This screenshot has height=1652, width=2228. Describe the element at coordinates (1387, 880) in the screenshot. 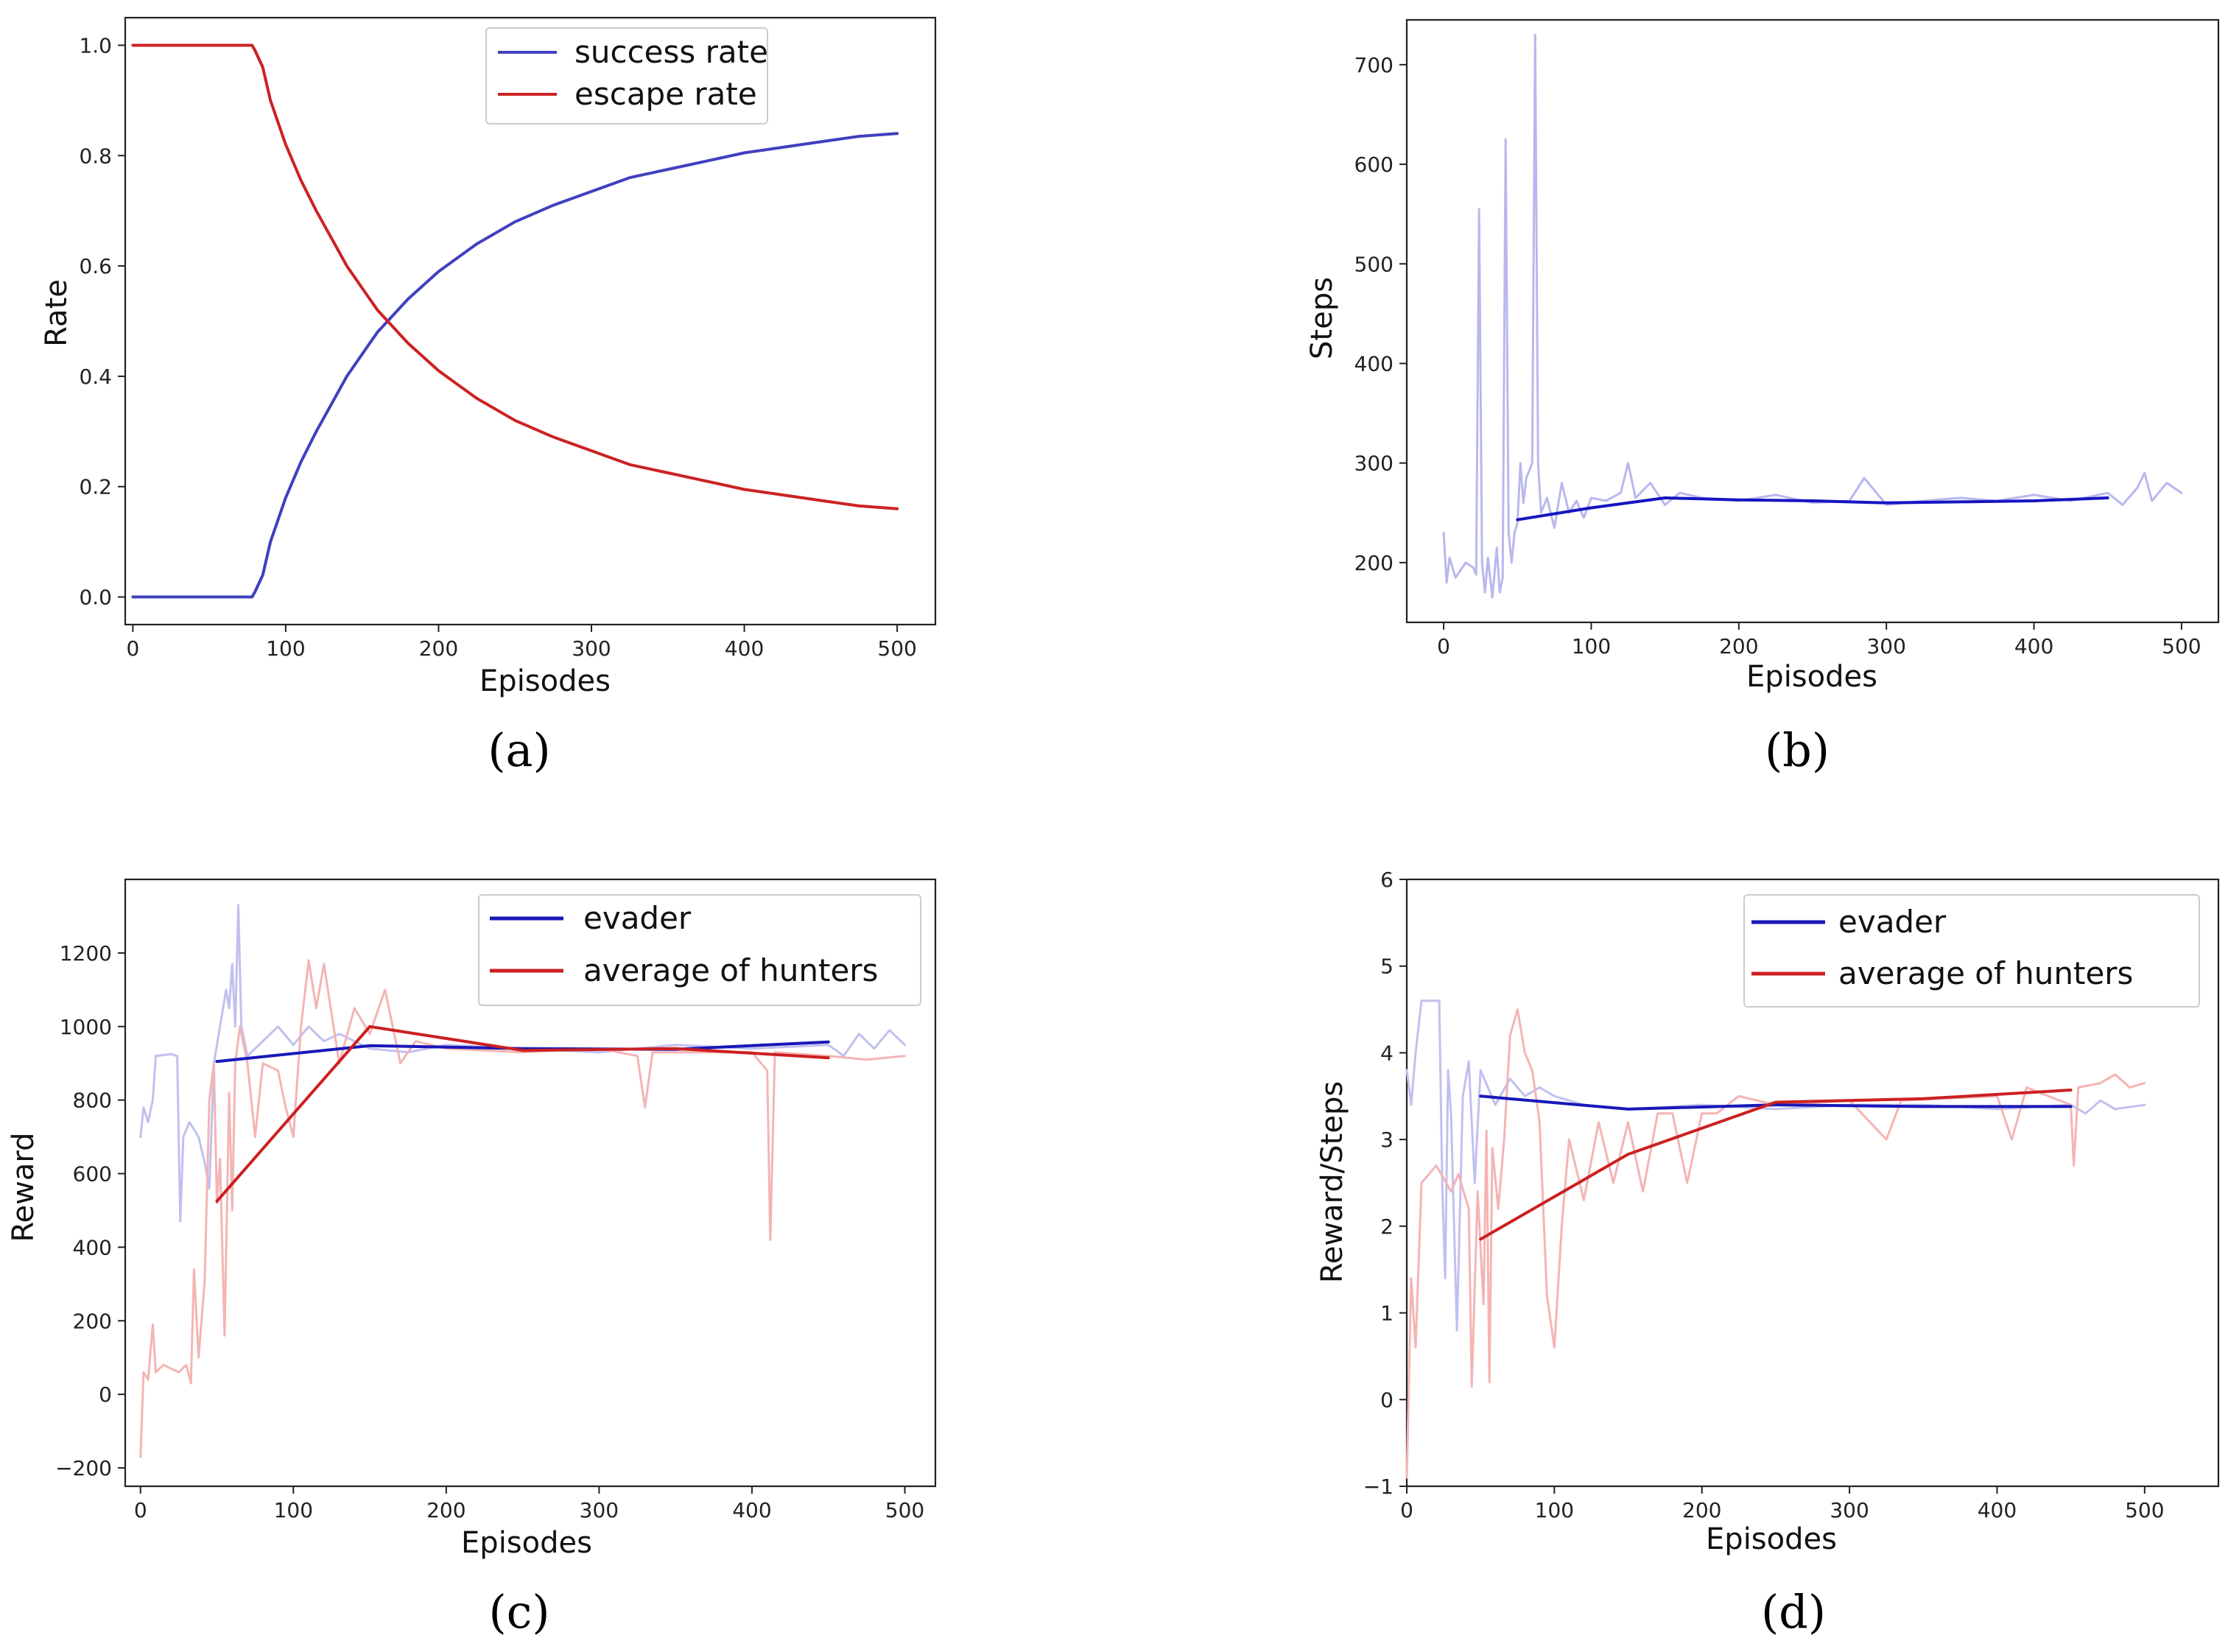

I see `y-tick-label: 6` at that location.